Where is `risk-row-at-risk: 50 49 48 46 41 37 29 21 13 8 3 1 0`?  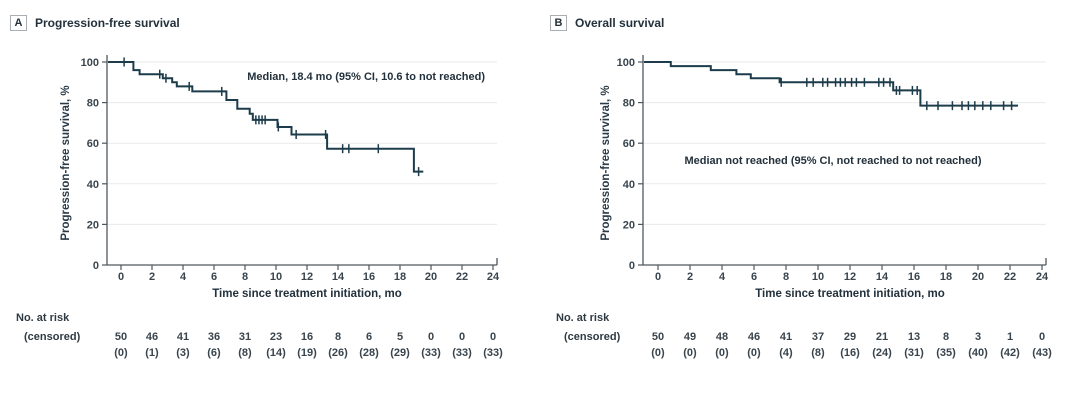
risk-row-at-risk: 50 49 48 46 41 37 29 21 13 8 3 1 0 is located at coordinates (848, 337).